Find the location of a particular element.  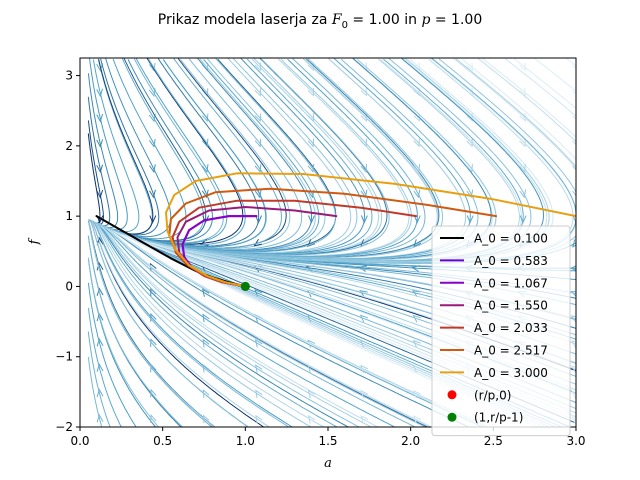

x-tick-label: 1.5 is located at coordinates (327, 441).